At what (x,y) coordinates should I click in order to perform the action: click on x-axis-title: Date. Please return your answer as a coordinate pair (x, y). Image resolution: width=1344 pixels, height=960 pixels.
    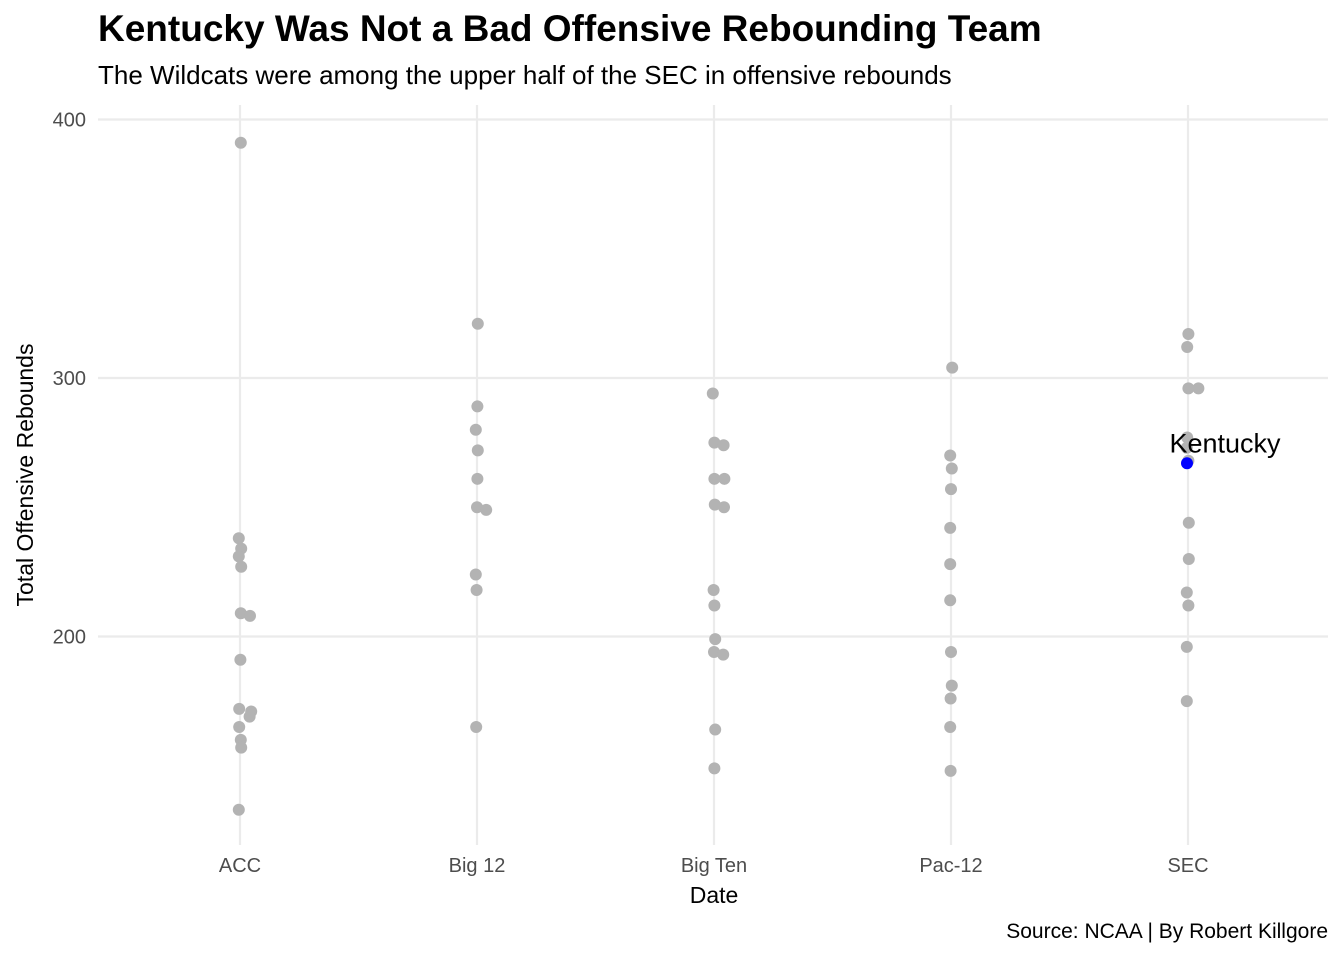
    Looking at the image, I should click on (714, 895).